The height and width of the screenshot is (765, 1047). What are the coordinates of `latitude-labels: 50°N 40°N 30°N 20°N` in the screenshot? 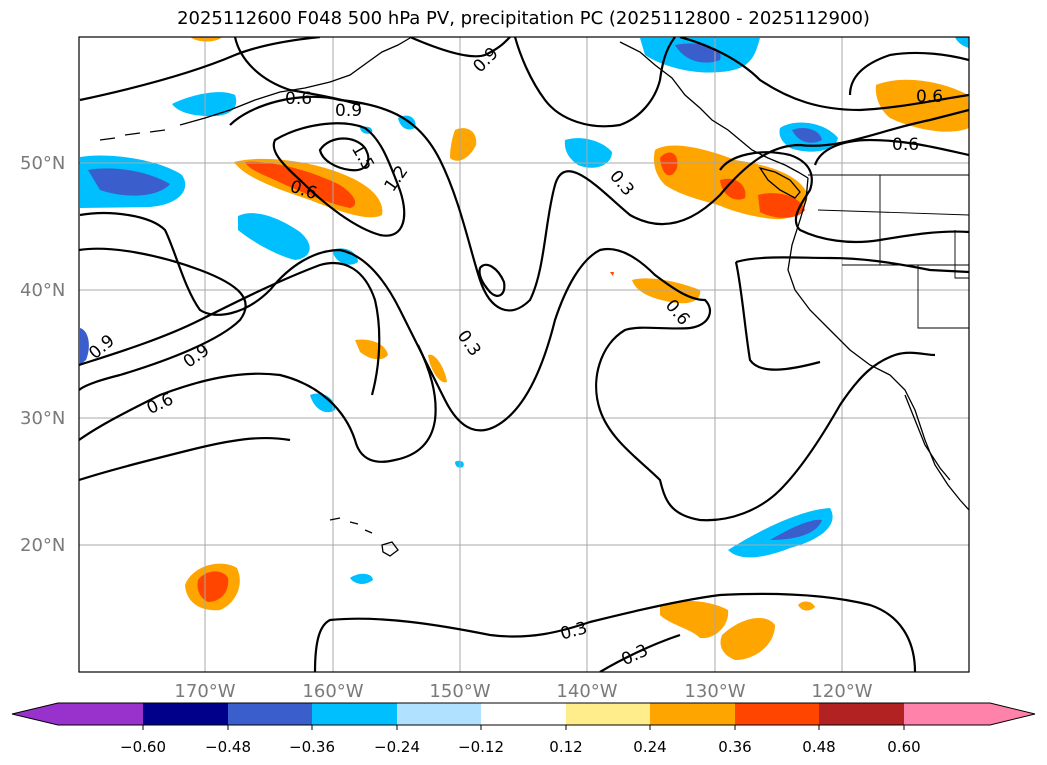 It's located at (42, 354).